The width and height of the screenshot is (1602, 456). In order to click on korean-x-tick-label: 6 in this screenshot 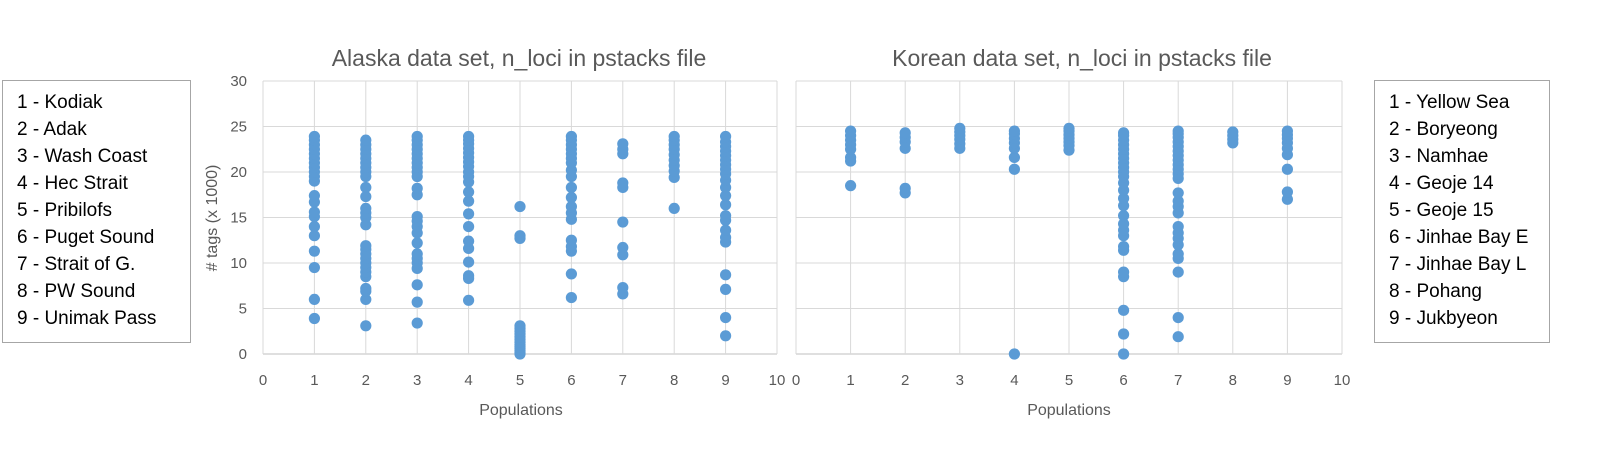, I will do `click(1123, 380)`.